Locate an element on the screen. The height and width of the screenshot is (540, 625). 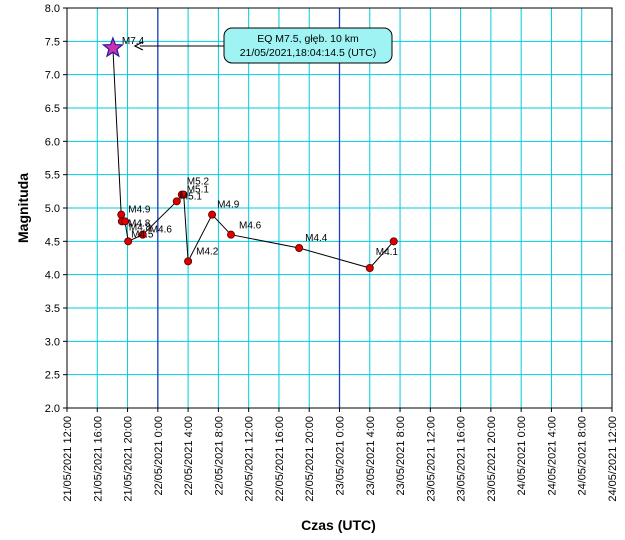
y-tick-label: 6.0 is located at coordinates (52, 142).